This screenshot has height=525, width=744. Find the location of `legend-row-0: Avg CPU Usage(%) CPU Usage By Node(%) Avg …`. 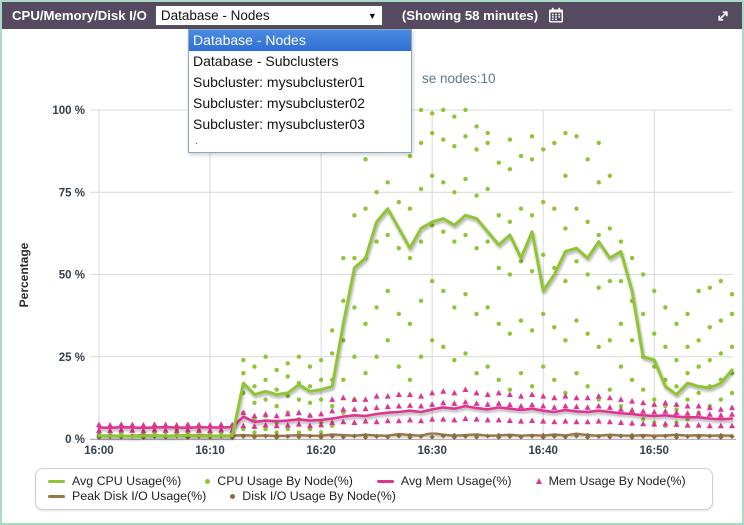

legend-row-0: Avg CPU Usage(%) CPU Usage By Node(%) Avg … is located at coordinates (375, 481).